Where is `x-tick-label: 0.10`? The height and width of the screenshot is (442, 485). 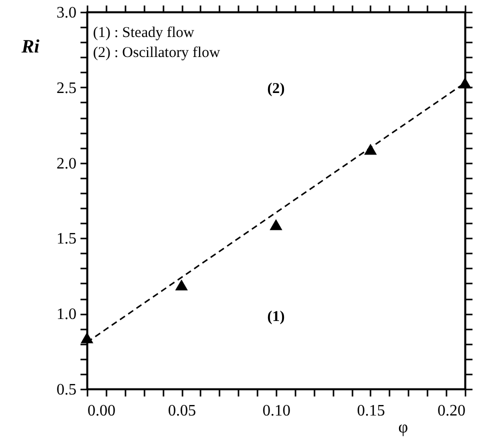
x-tick-label: 0.10 is located at coordinates (276, 411).